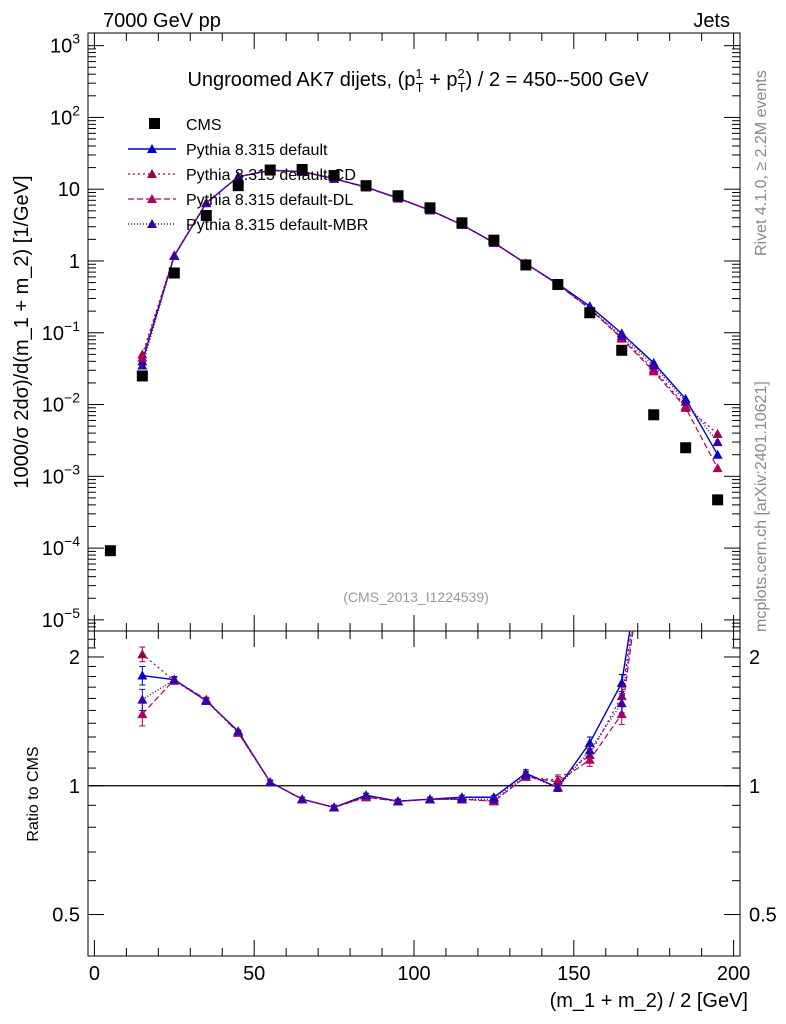 This screenshot has height=1024, width=786. Describe the element at coordinates (74, 787) in the screenshot. I see `ratio-tick-label-left: 1` at that location.